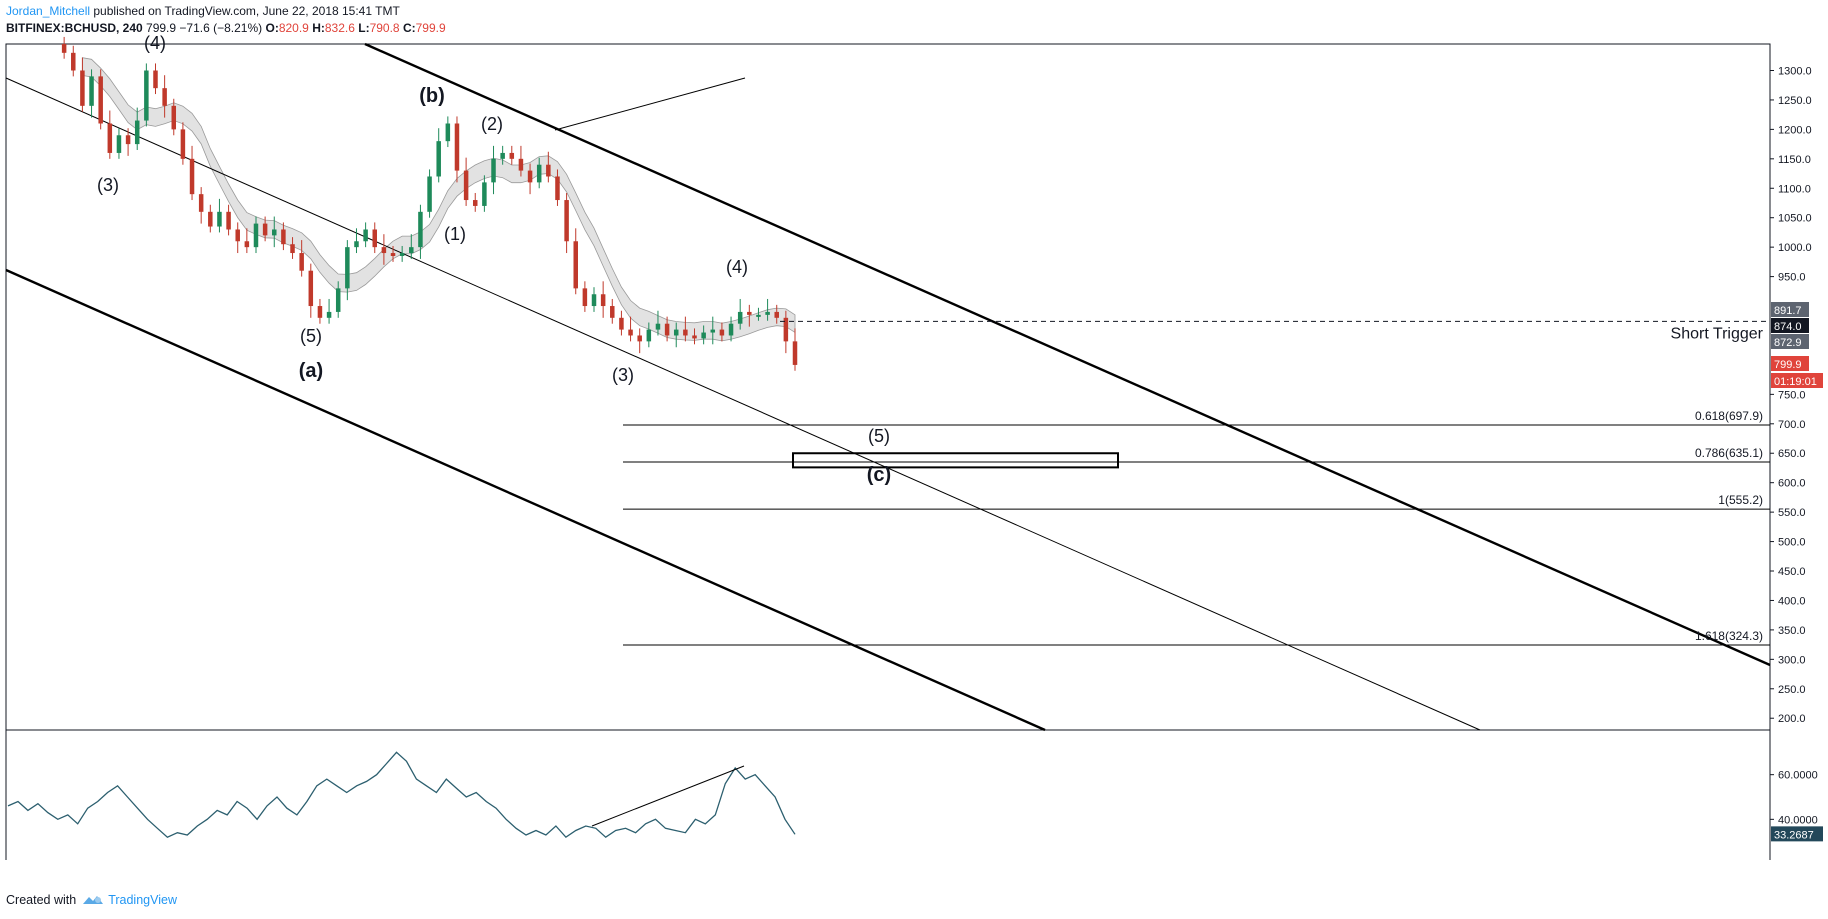 The height and width of the screenshot is (919, 1828). Describe the element at coordinates (293, 28) in the screenshot. I see `open-value: 820.9` at that location.